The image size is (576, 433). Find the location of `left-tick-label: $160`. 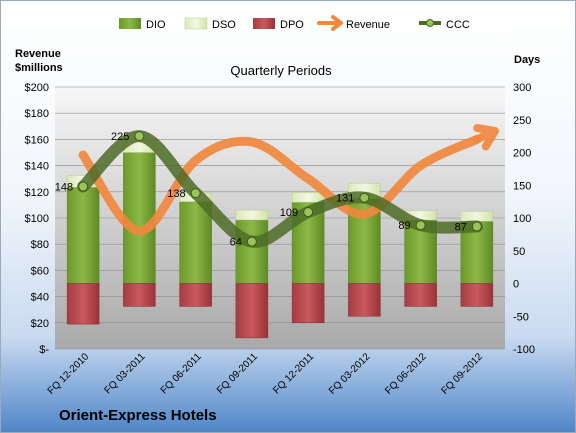

left-tick-label: $160 is located at coordinates (37, 140).